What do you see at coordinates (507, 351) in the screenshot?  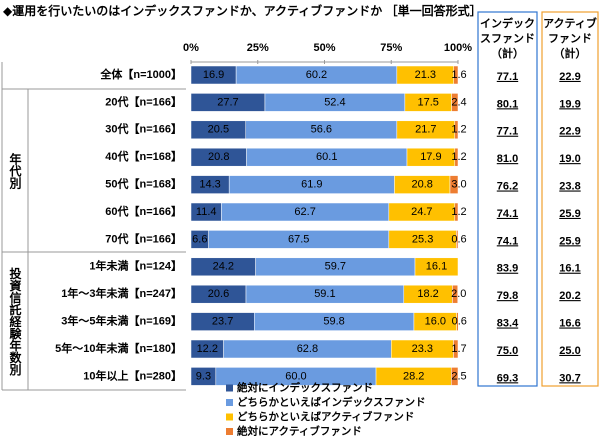 I see `side-column-value: 75.0` at bounding box center [507, 351].